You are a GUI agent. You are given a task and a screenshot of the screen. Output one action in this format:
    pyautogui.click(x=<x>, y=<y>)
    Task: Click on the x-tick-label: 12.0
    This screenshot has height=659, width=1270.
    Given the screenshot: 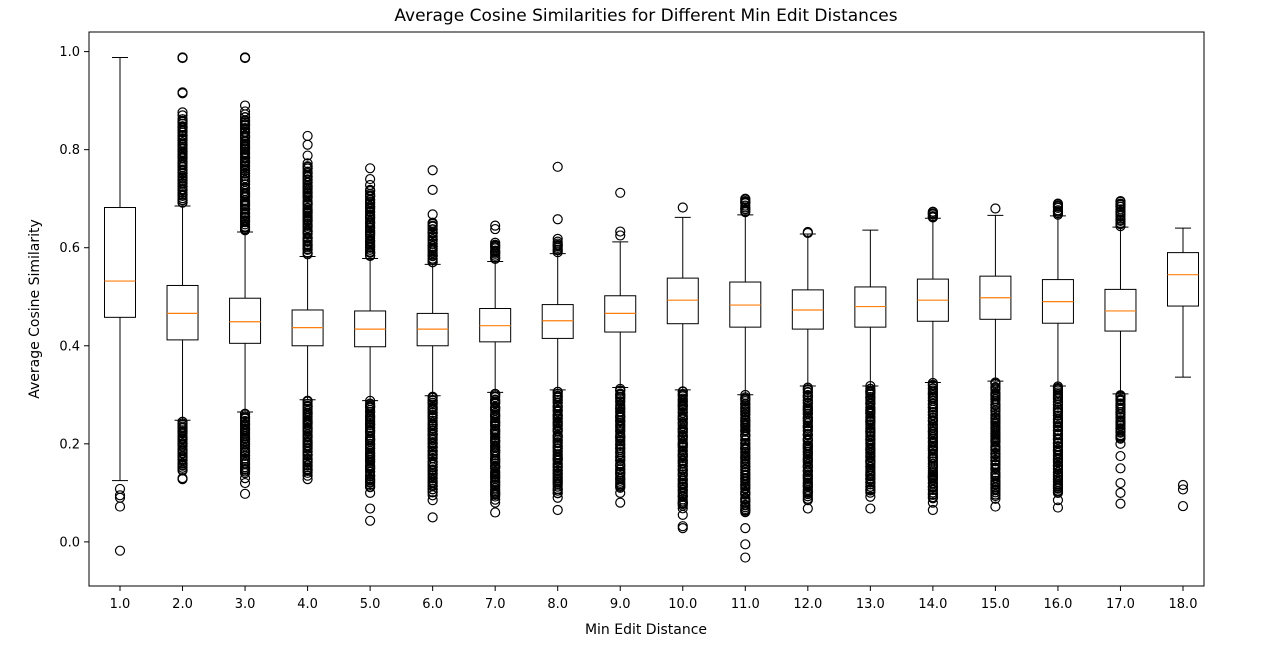 What is the action you would take?
    pyautogui.click(x=807, y=604)
    